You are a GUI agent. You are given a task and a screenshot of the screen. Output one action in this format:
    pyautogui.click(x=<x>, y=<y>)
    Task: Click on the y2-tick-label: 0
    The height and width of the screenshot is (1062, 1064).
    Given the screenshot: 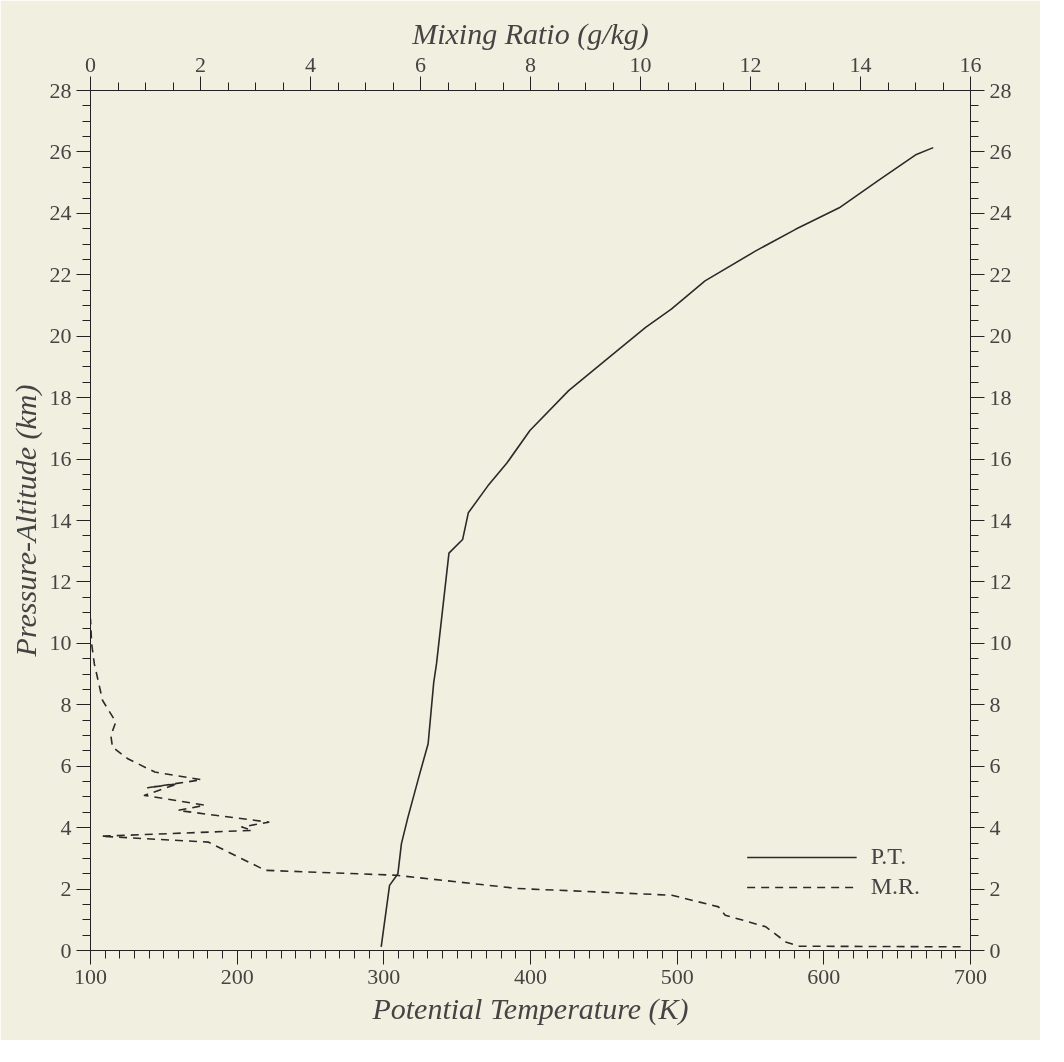 What is the action you would take?
    pyautogui.click(x=995, y=950)
    